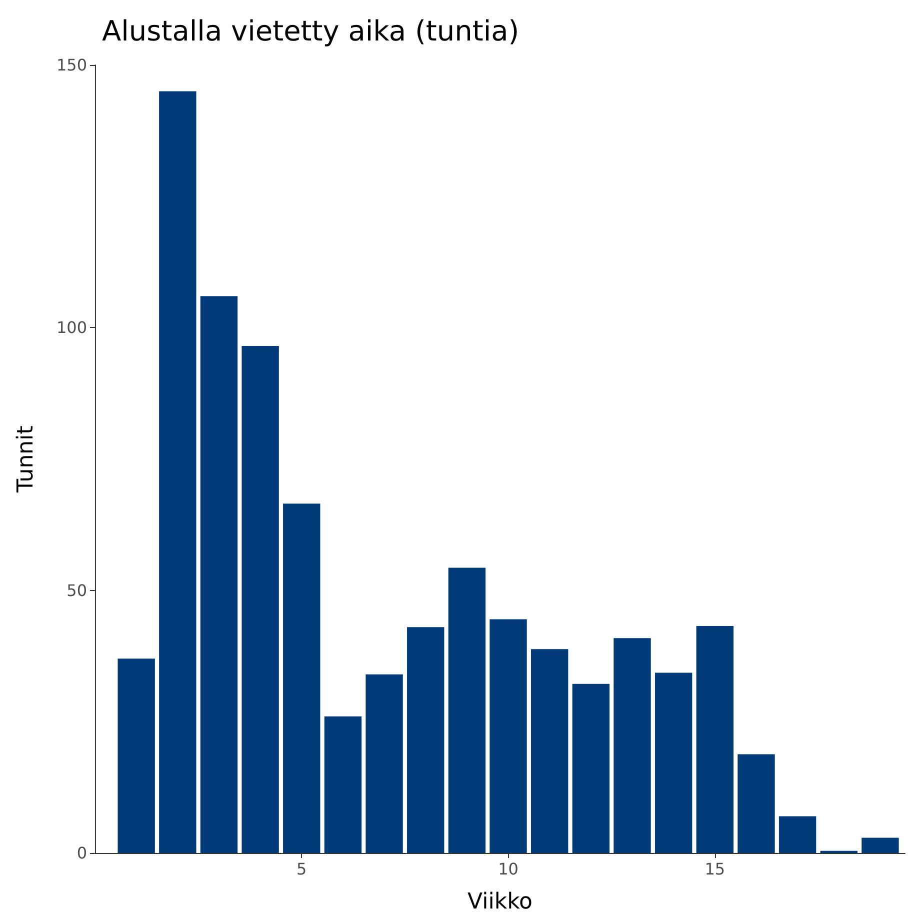 The width and height of the screenshot is (911, 920). I want to click on y-axis-title: Tunnit, so click(26, 459).